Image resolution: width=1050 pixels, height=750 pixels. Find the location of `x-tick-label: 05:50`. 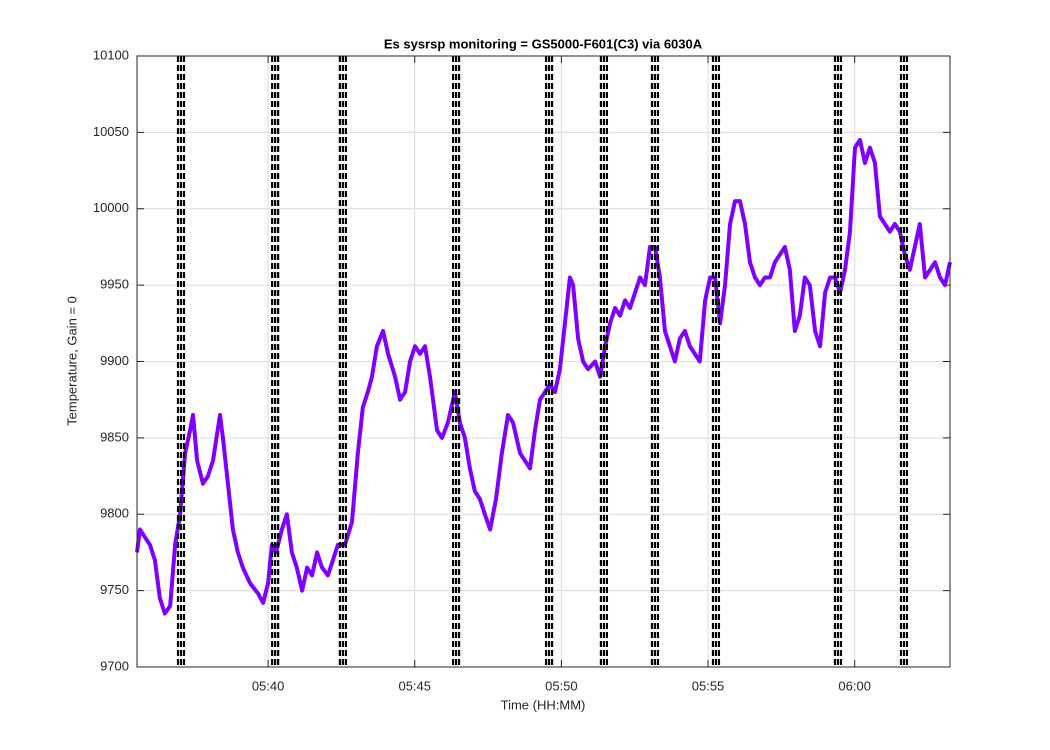

x-tick-label: 05:50 is located at coordinates (561, 685).